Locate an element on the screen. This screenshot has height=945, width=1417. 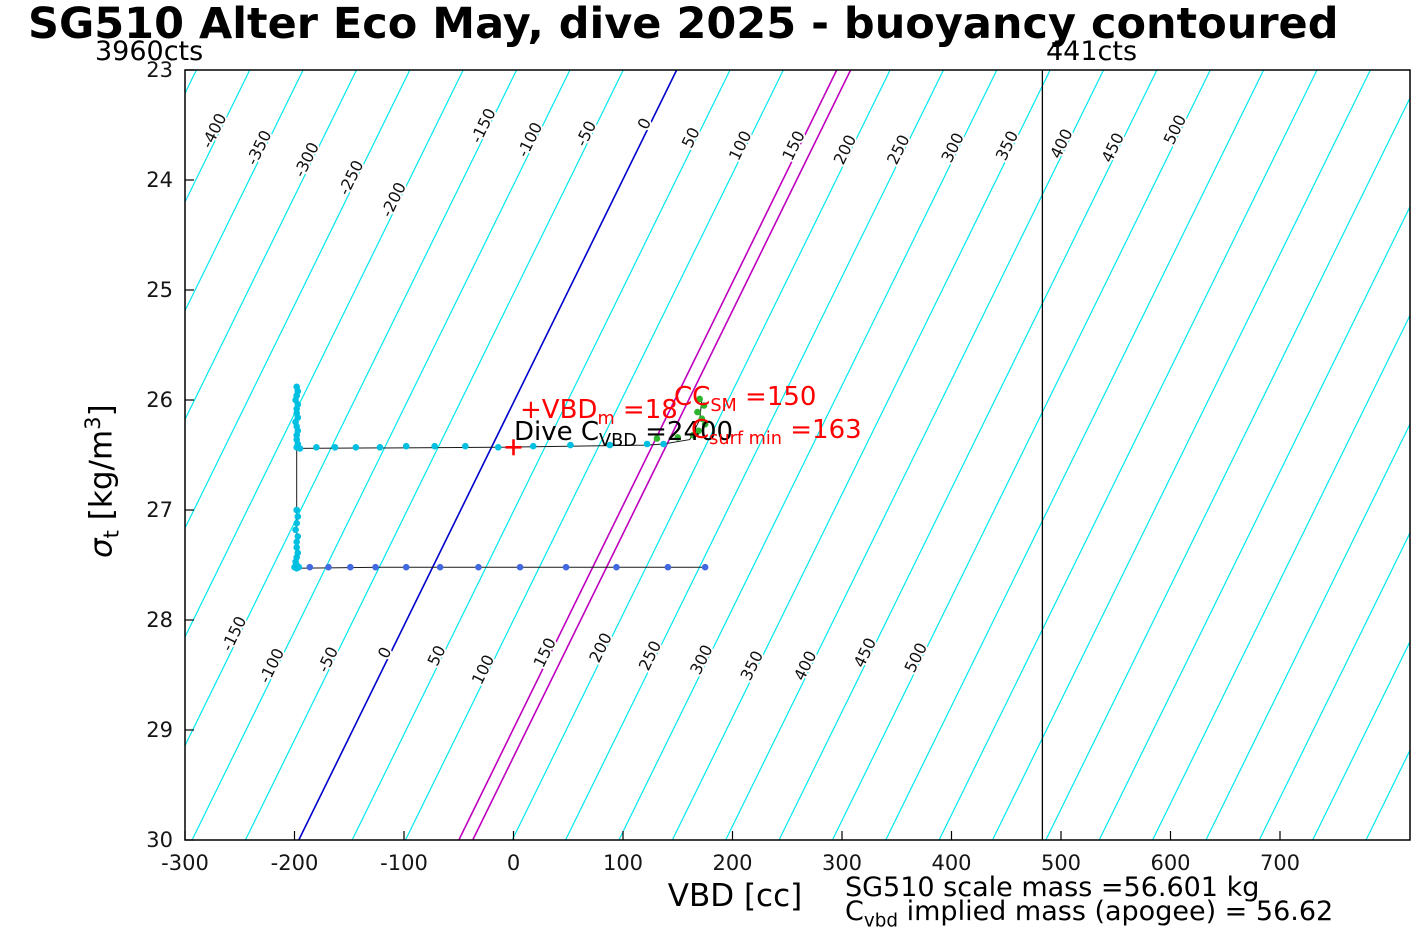
right-counts-label: 441cts is located at coordinates (1092, 51).